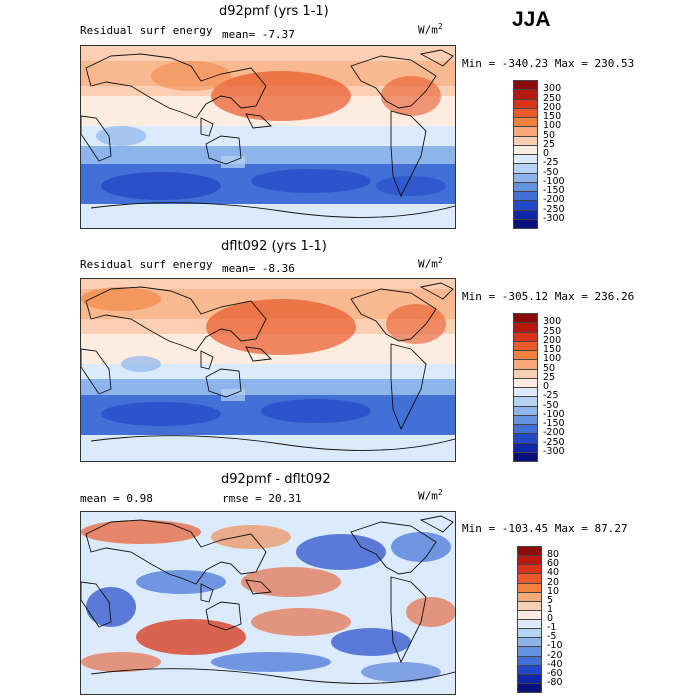  What do you see at coordinates (146, 30) in the screenshot?
I see `panel-1-variable-label: Residual surf energy` at bounding box center [146, 30].